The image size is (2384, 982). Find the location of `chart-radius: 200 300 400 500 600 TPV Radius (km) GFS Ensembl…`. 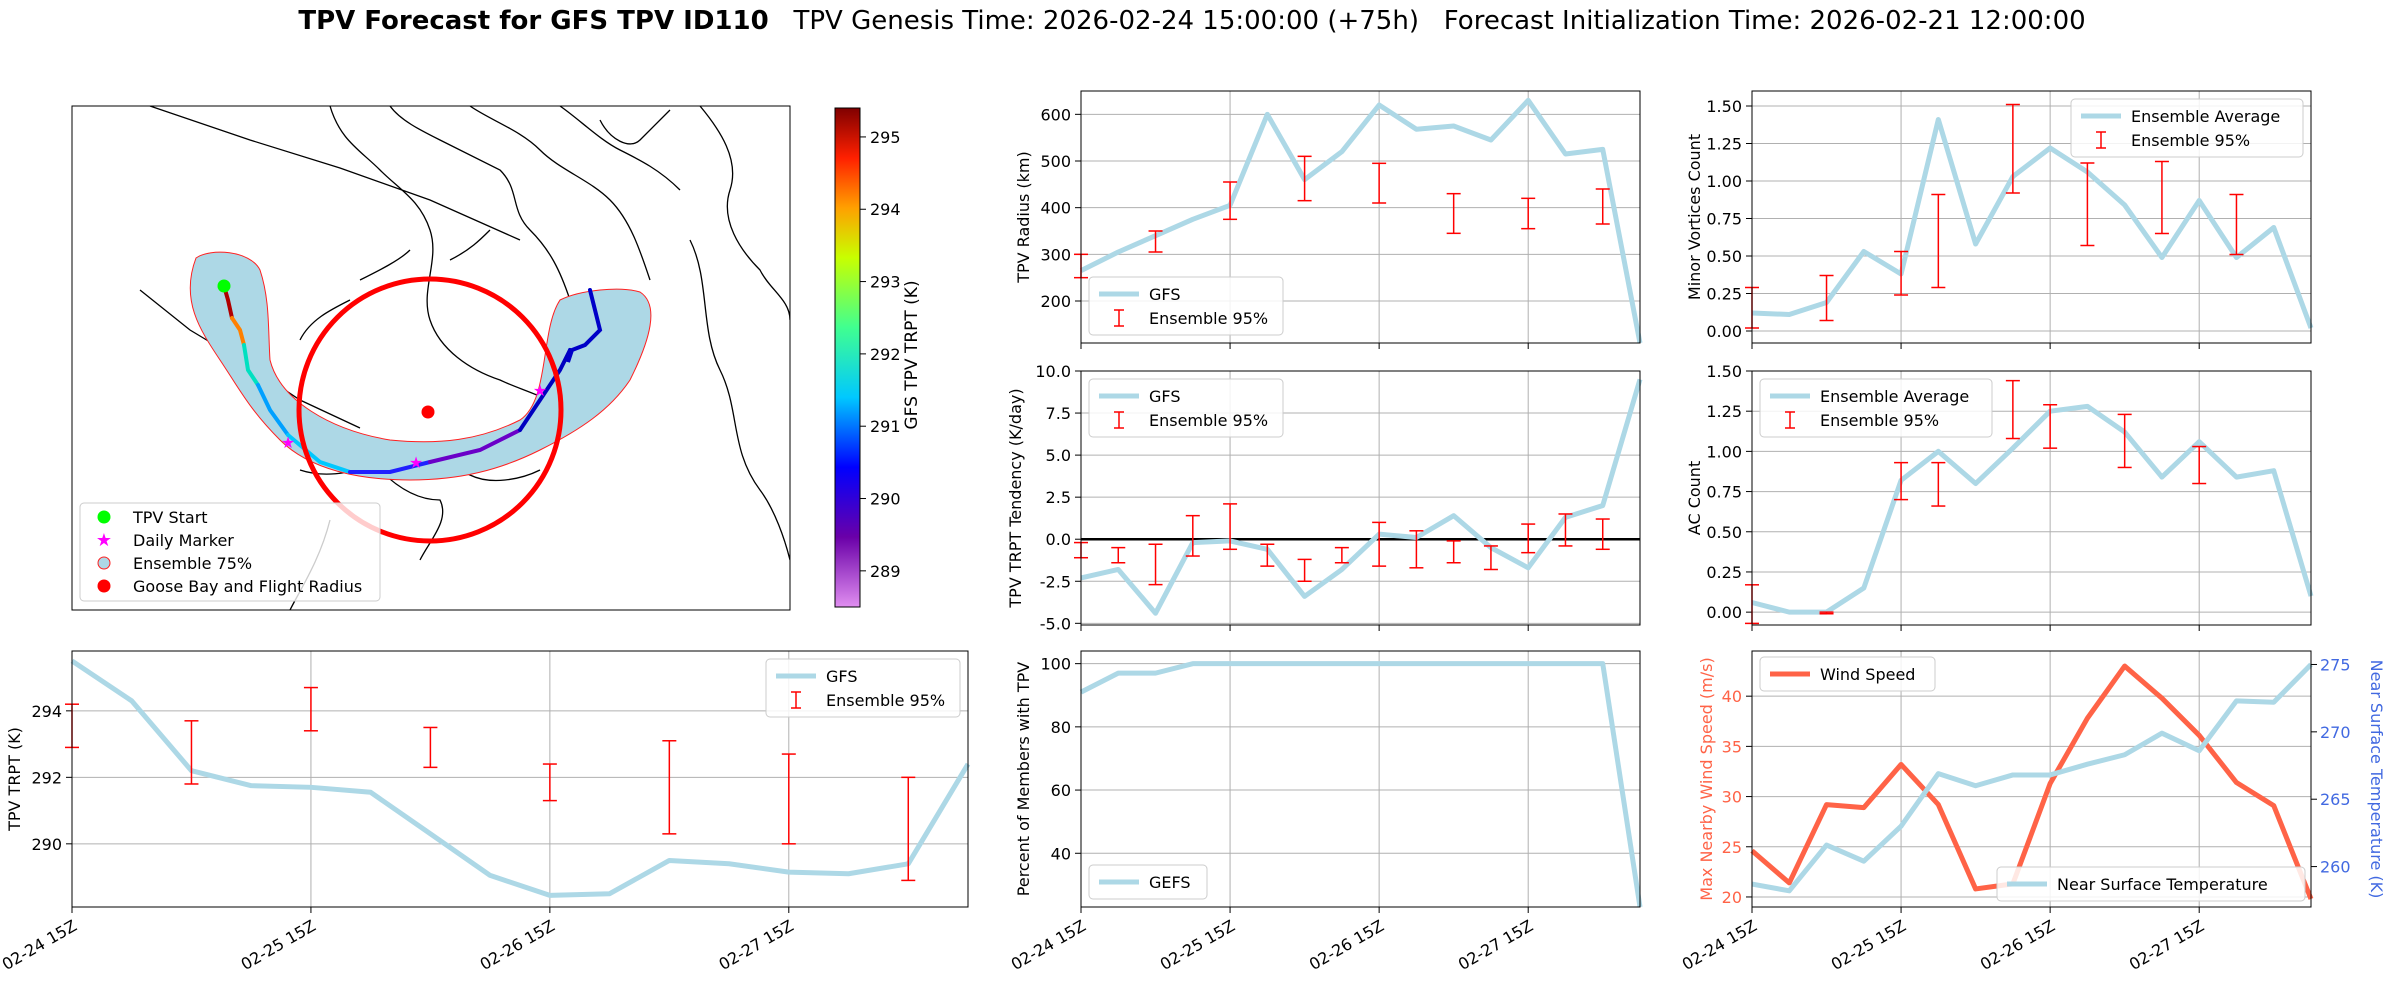

chart-radius: 200 300 400 500 600 TPV Radius (km) GFS Ensembl… is located at coordinates (1328, 219).